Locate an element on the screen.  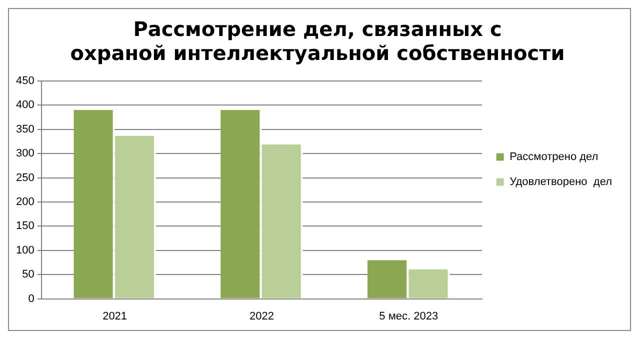
y-tick-label: 0 is located at coordinates (31, 298).